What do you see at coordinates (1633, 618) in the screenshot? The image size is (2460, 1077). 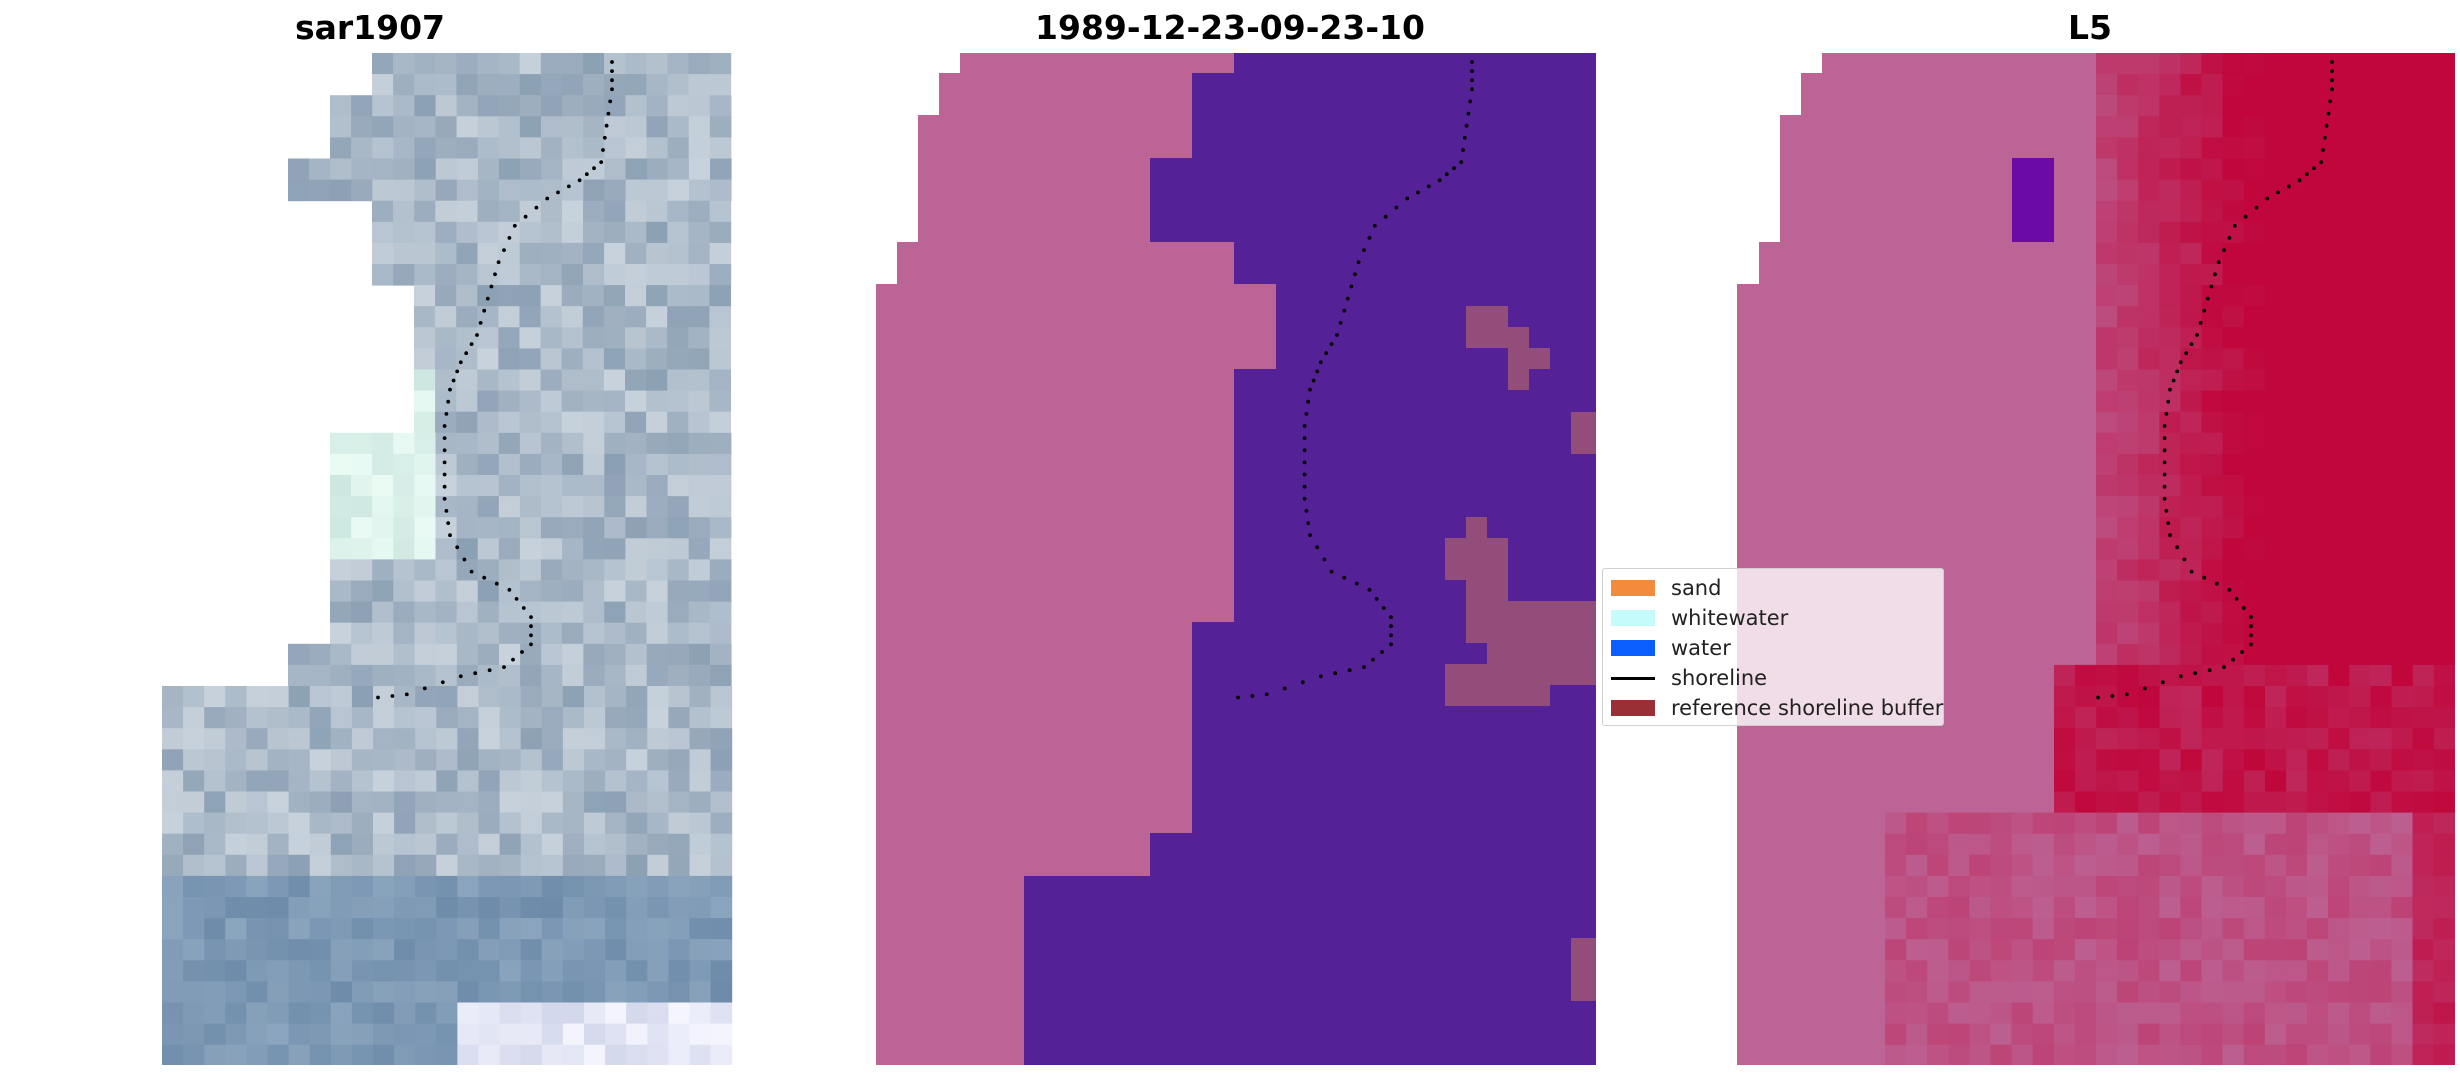 I see `whitewater-swatch` at bounding box center [1633, 618].